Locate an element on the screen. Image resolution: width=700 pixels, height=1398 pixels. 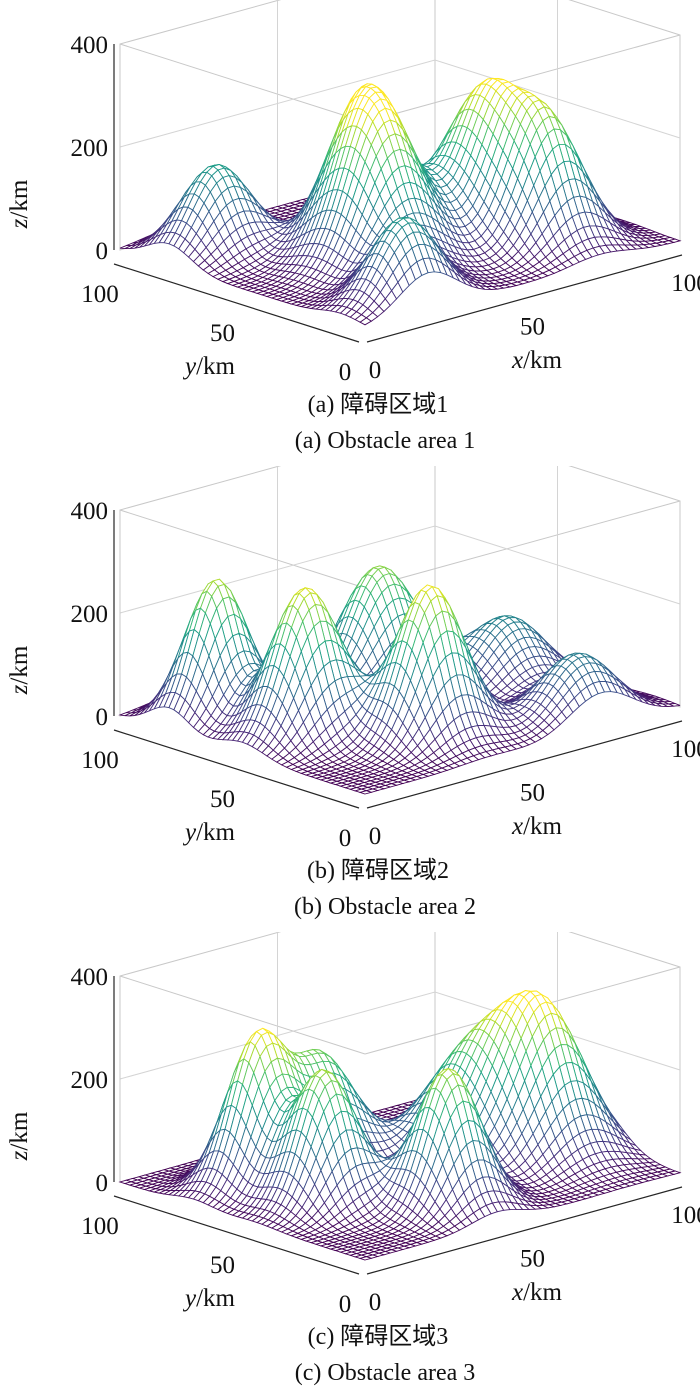
y-axis-line is located at coordinates (236, 303).